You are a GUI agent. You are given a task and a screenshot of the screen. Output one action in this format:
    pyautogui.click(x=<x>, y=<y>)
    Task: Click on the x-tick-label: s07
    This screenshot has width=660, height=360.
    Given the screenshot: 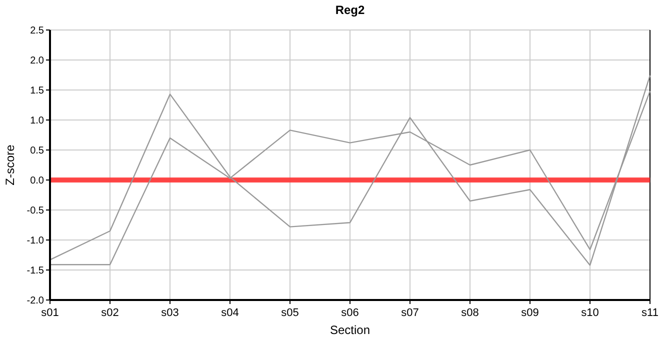 What is the action you would take?
    pyautogui.click(x=410, y=313)
    